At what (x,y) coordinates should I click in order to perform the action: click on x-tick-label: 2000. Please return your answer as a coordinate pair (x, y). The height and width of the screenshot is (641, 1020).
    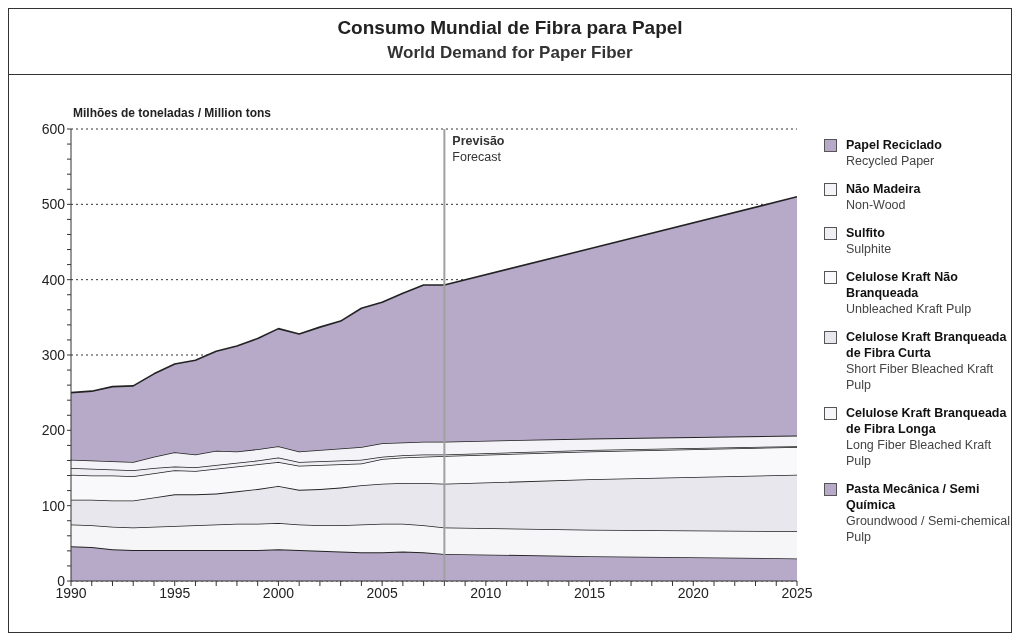
    Looking at the image, I should click on (278, 592).